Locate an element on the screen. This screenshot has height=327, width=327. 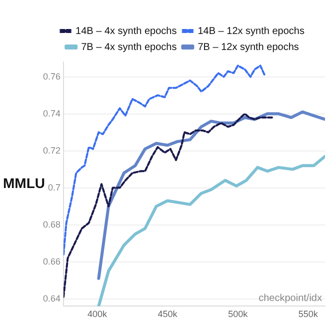
y-tick-label: 0.72 is located at coordinates (51, 150).